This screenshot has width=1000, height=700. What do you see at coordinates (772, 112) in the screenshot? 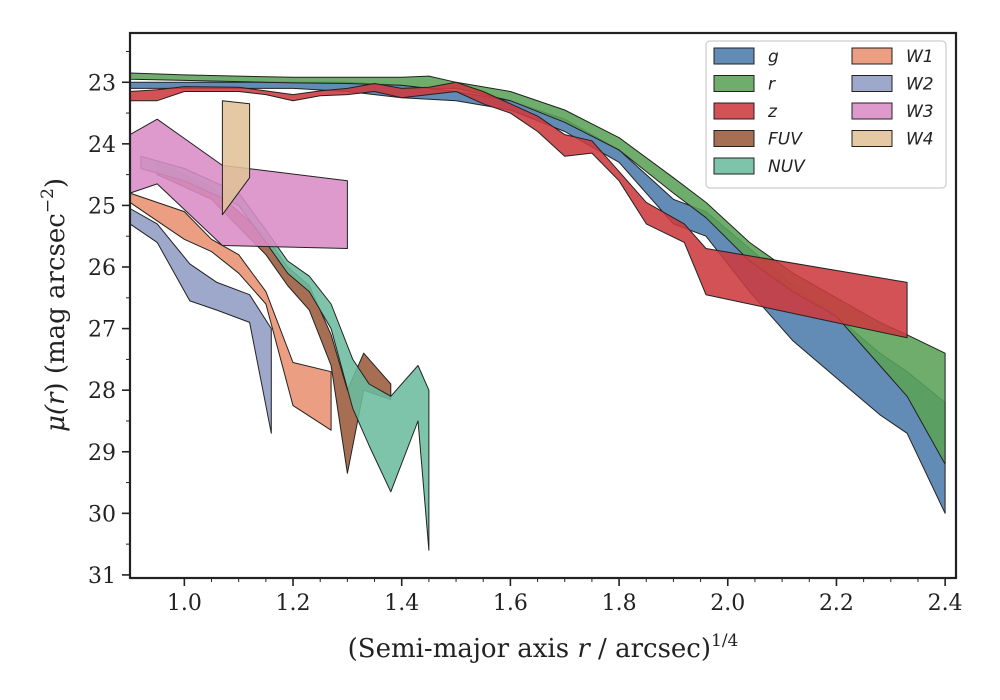
I see `legend-label-z: z` at bounding box center [772, 112].